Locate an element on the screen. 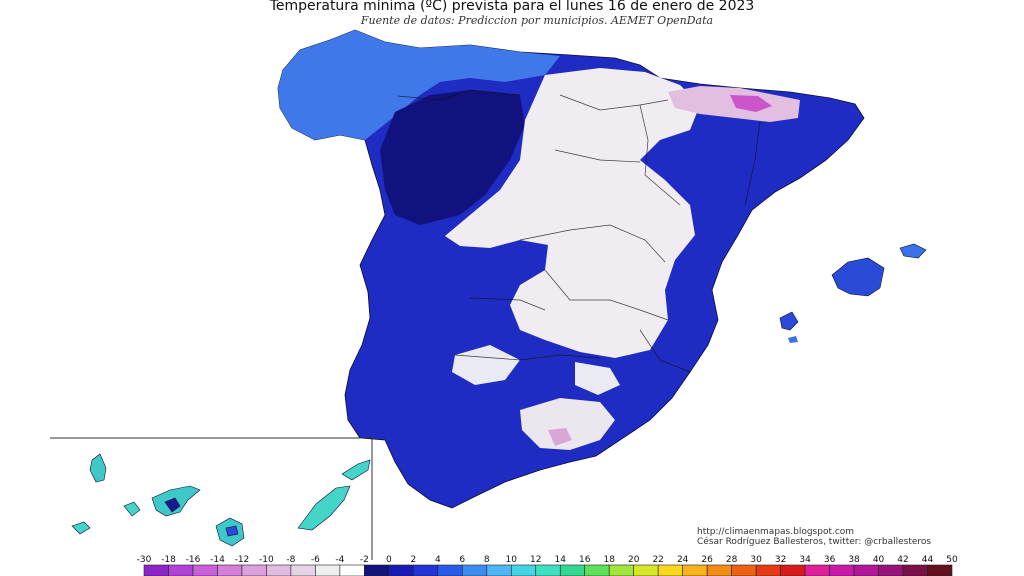 Image resolution: width=1024 pixels, height=576 pixels. levante-frost-patch is located at coordinates (597, 378).